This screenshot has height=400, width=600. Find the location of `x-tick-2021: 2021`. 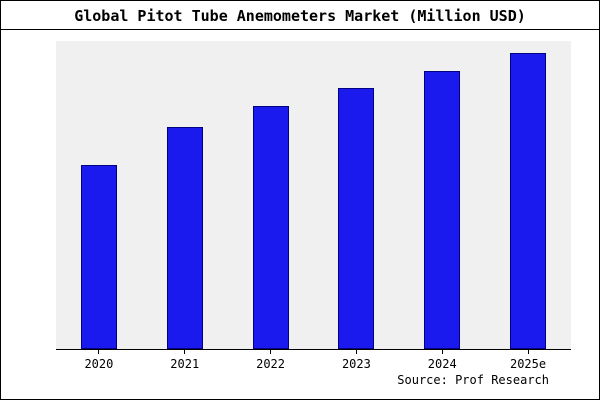

x-tick-2021: 2021 is located at coordinates (185, 360).